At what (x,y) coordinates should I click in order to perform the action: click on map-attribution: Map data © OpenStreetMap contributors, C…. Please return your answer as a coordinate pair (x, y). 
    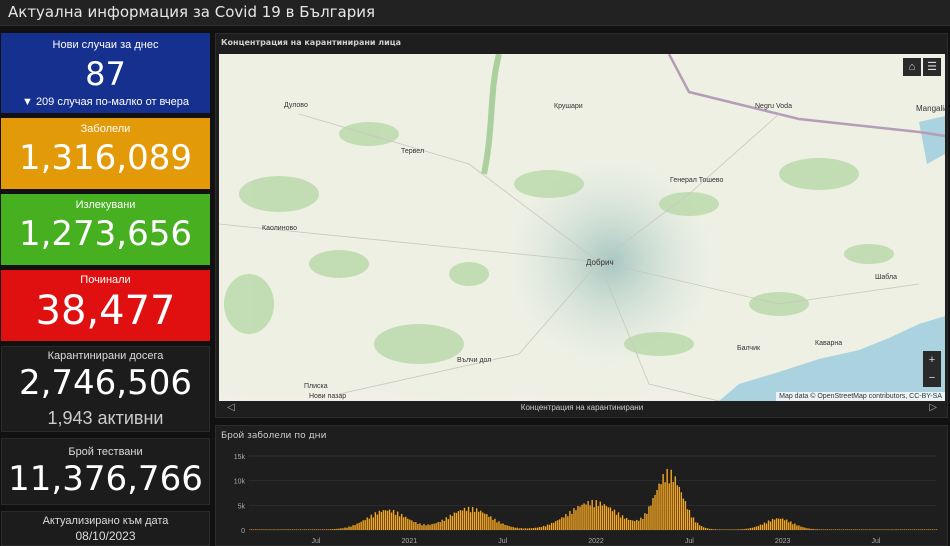
    Looking at the image, I should click on (860, 396).